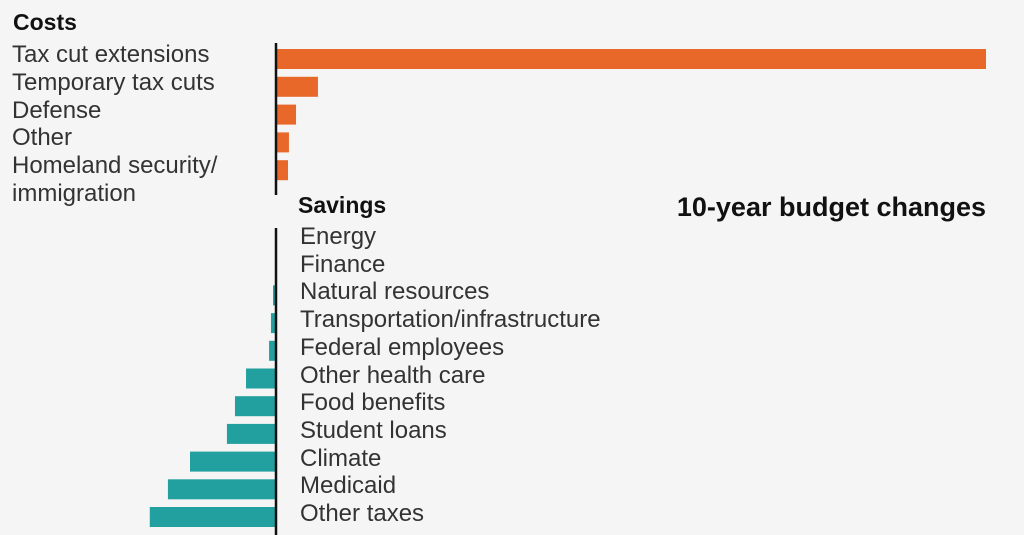 Image resolution: width=1024 pixels, height=535 pixels. Describe the element at coordinates (343, 264) in the screenshot. I see `savings-label: Finance` at that location.